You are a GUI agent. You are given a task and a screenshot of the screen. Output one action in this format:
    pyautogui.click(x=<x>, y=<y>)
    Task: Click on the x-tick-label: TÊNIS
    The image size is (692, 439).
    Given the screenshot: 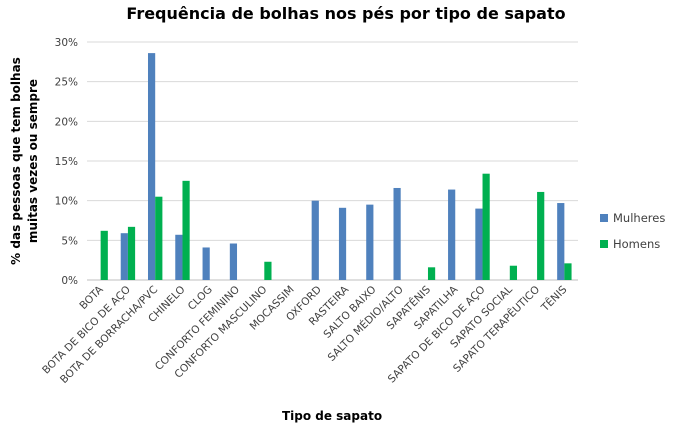 What is the action you would take?
    pyautogui.click(x=554, y=299)
    